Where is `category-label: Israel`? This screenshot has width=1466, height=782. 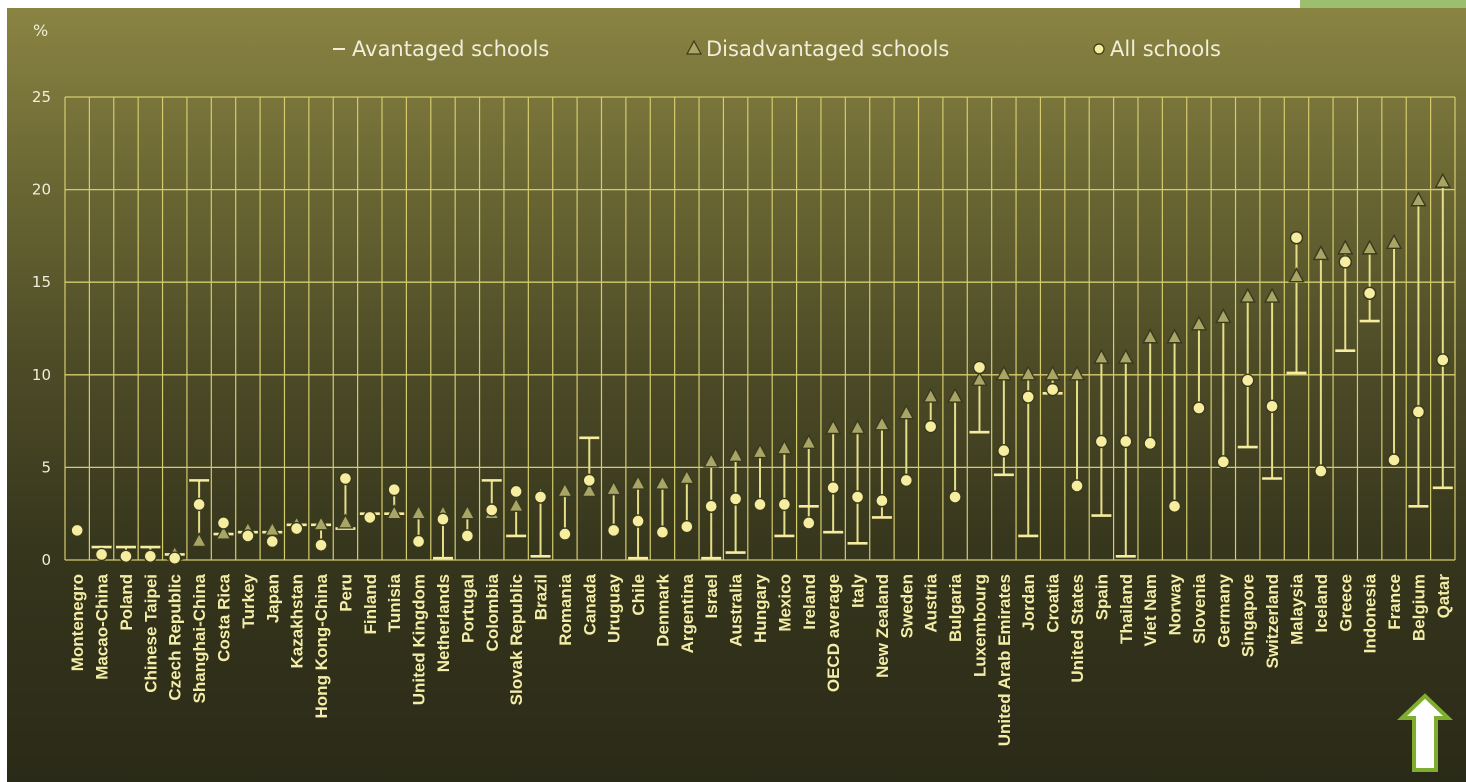
category-label: Israel is located at coordinates (711, 596).